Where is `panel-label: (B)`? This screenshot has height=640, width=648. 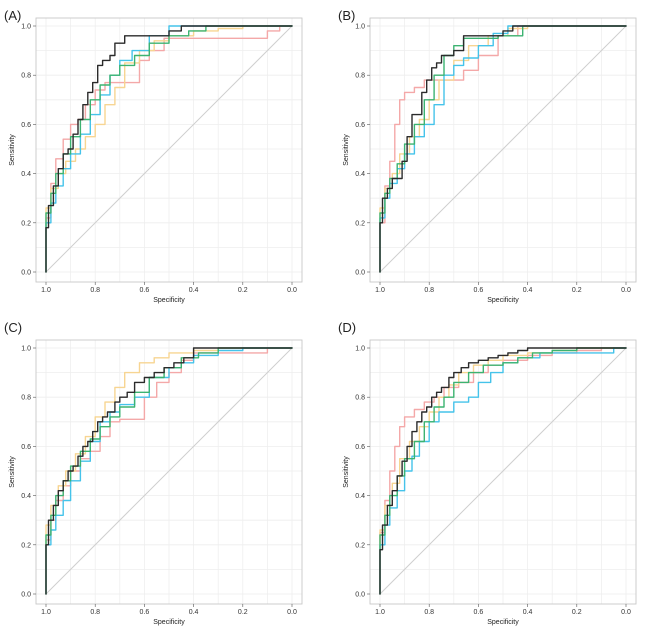
panel-label: (B) is located at coordinates (346, 15).